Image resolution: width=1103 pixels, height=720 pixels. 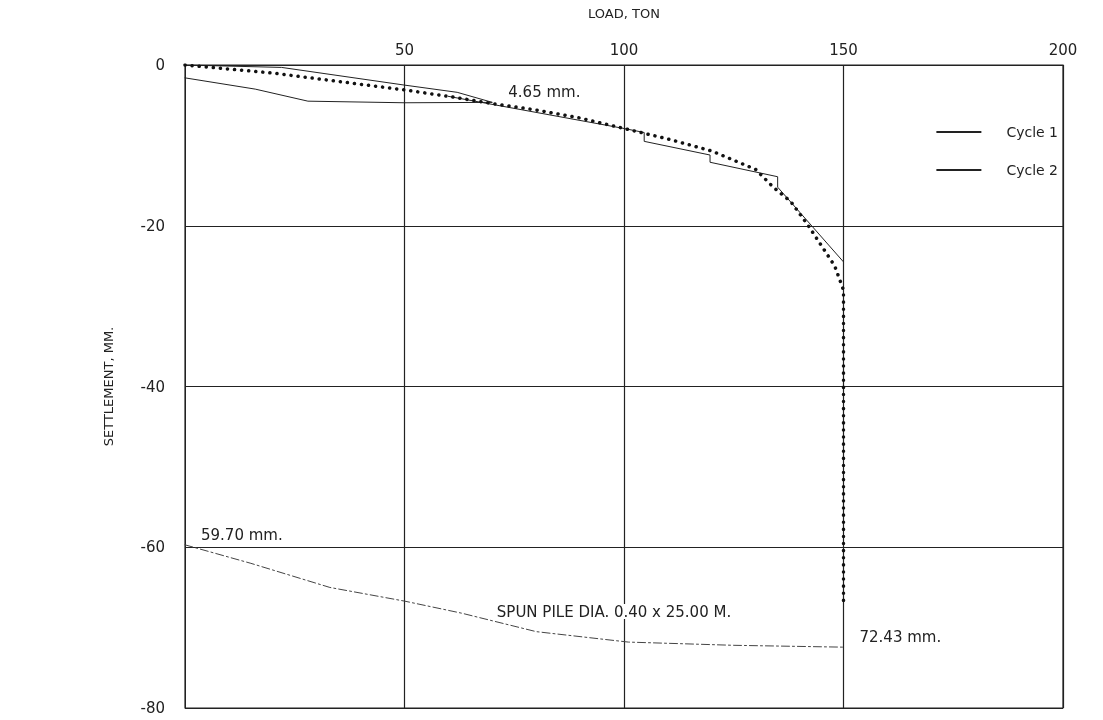 What do you see at coordinates (1032, 132) in the screenshot?
I see `legend-label: Cycle 1` at bounding box center [1032, 132].